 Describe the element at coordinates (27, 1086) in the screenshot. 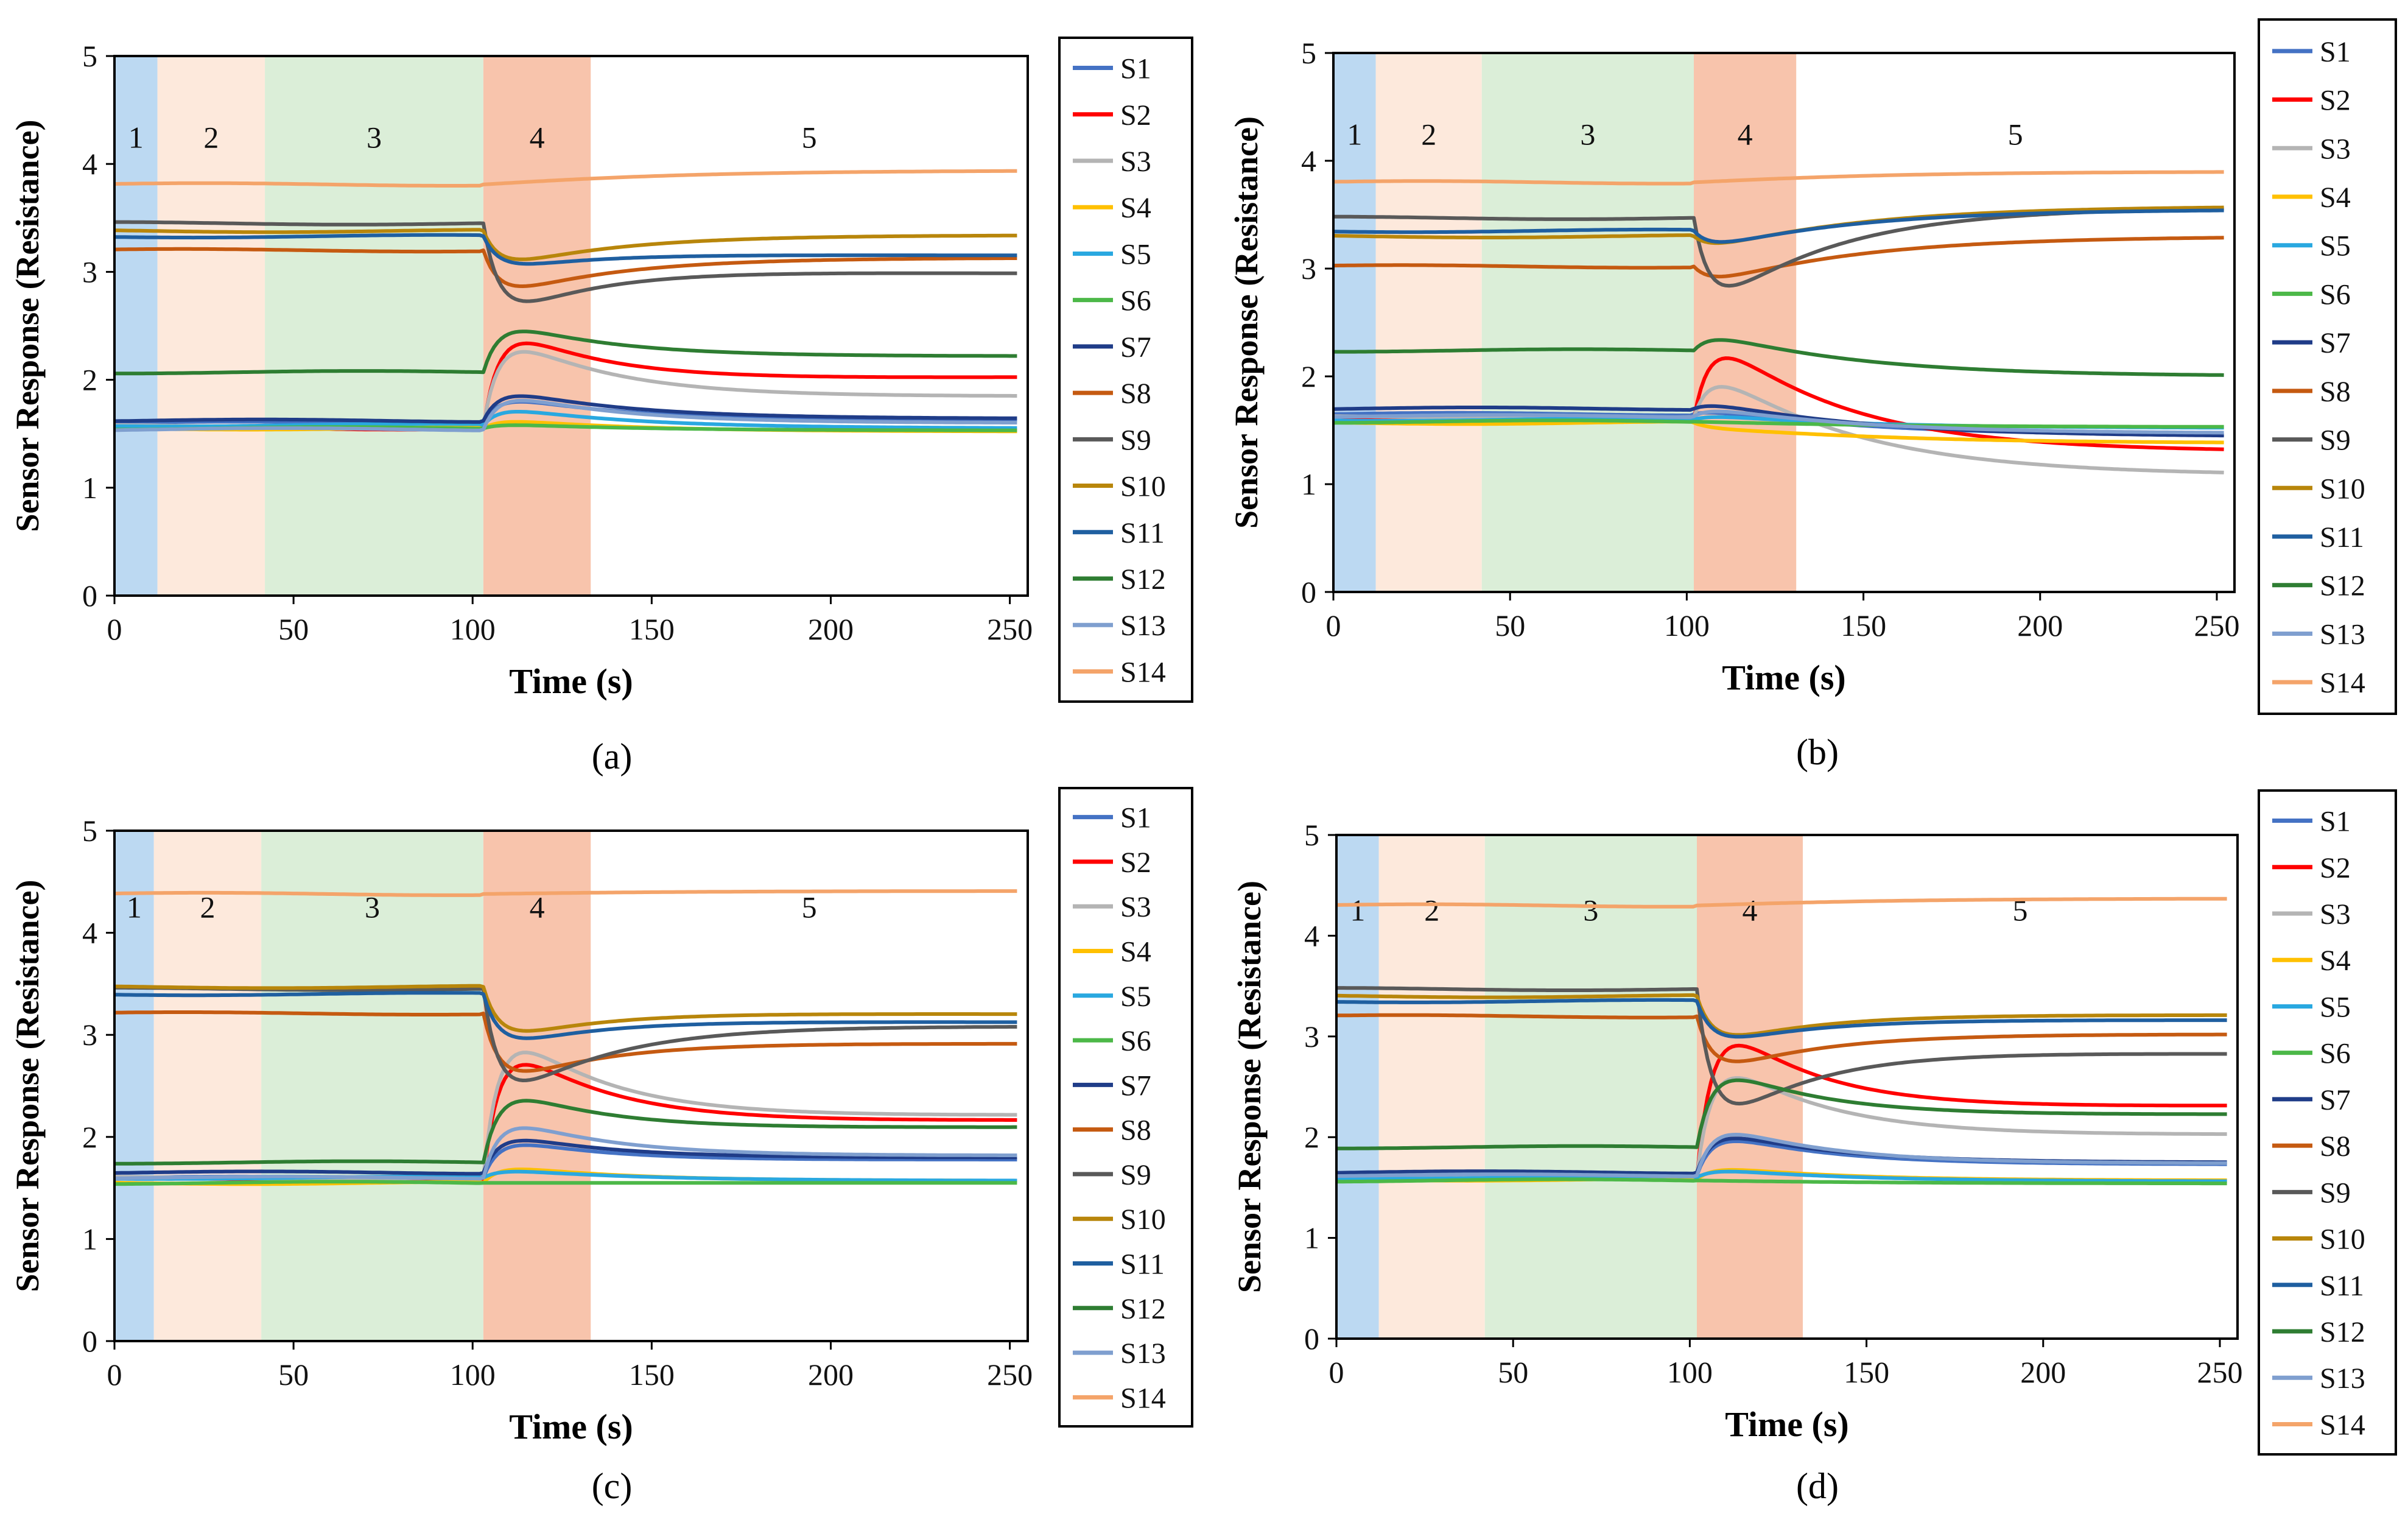

I see `y-axis-title: Sensor Response (Resistance)` at that location.